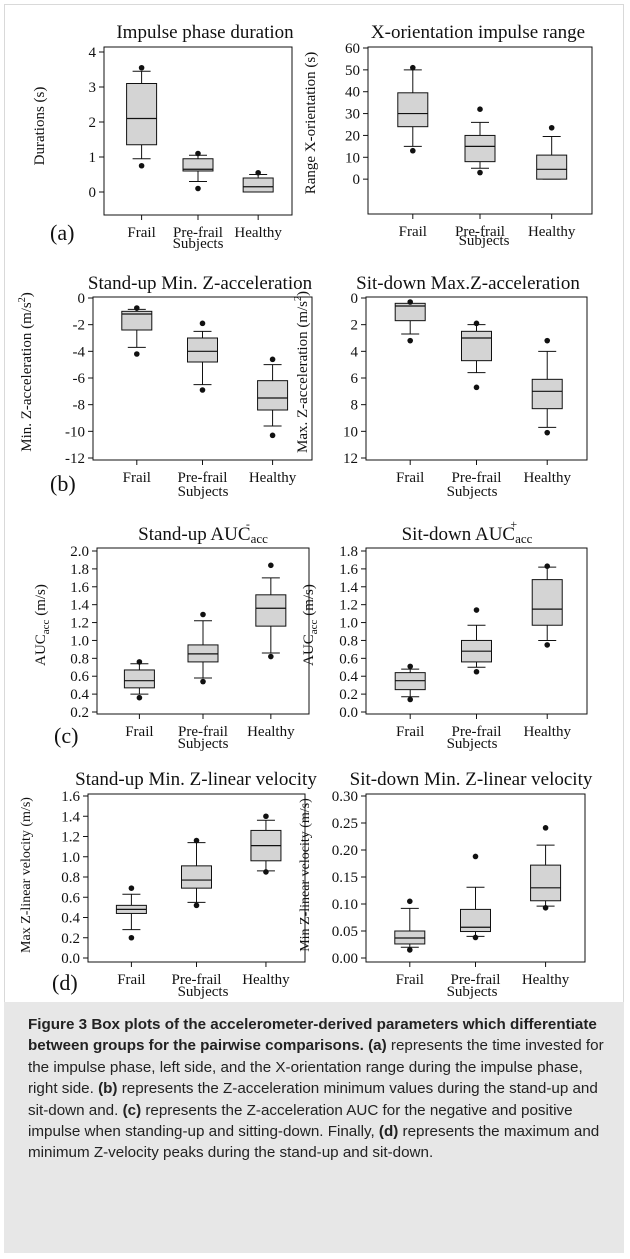 Image resolution: width=630 pixels, height=1259 pixels. Describe the element at coordinates (75, 459) in the screenshot. I see `y-tick-label: -12` at that location.